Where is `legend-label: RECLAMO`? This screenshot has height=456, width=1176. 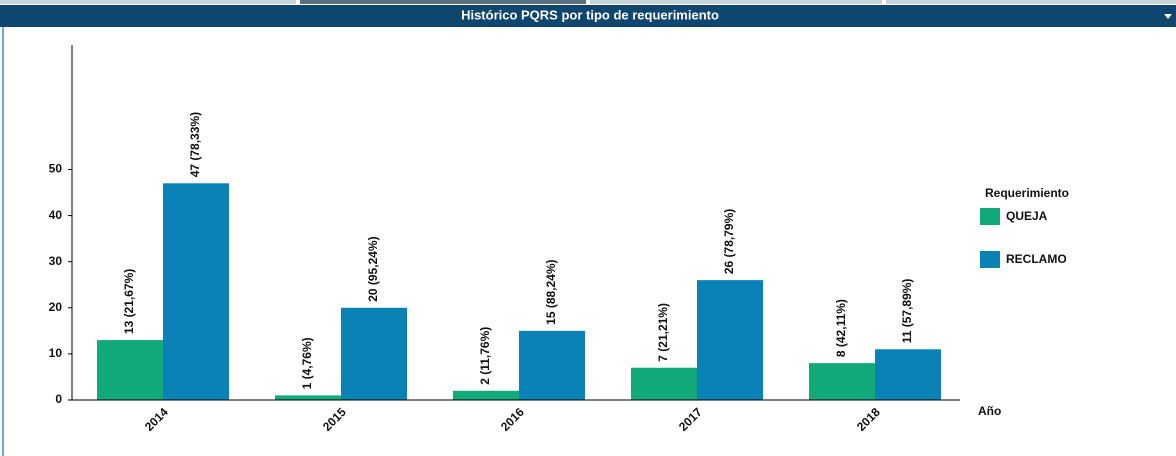 legend-label: RECLAMO is located at coordinates (1036, 259).